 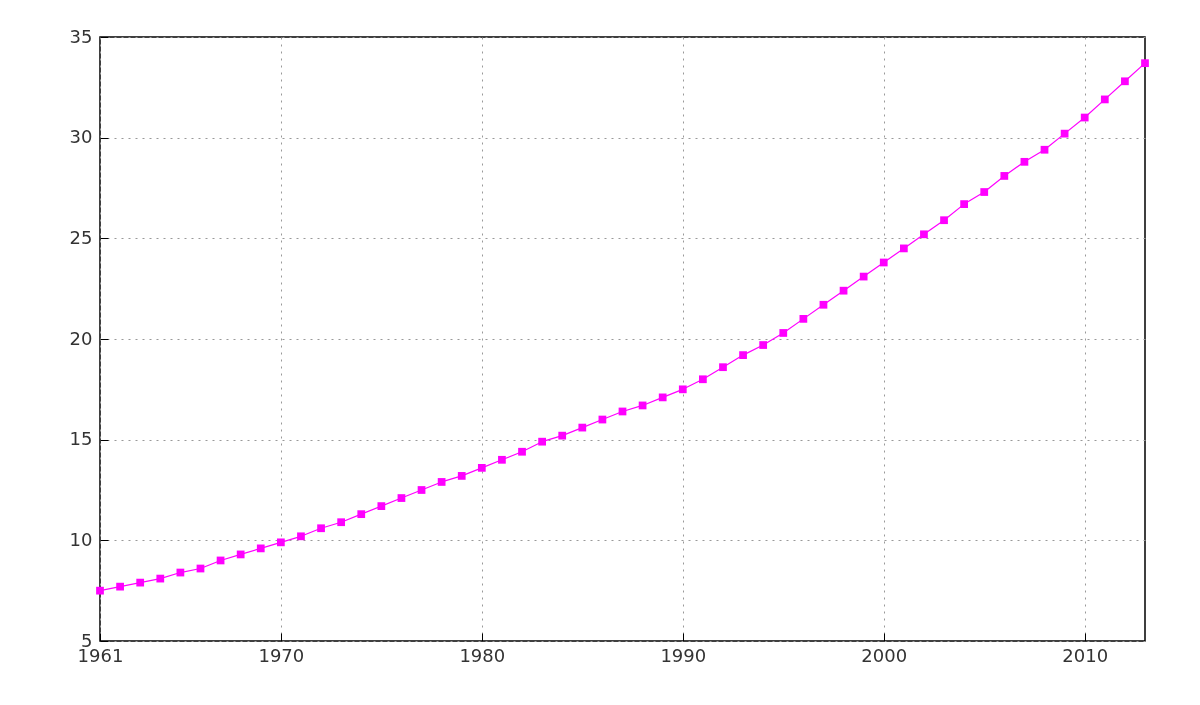 What do you see at coordinates (281, 655) in the screenshot?
I see `x-tick-label: 1970` at bounding box center [281, 655].